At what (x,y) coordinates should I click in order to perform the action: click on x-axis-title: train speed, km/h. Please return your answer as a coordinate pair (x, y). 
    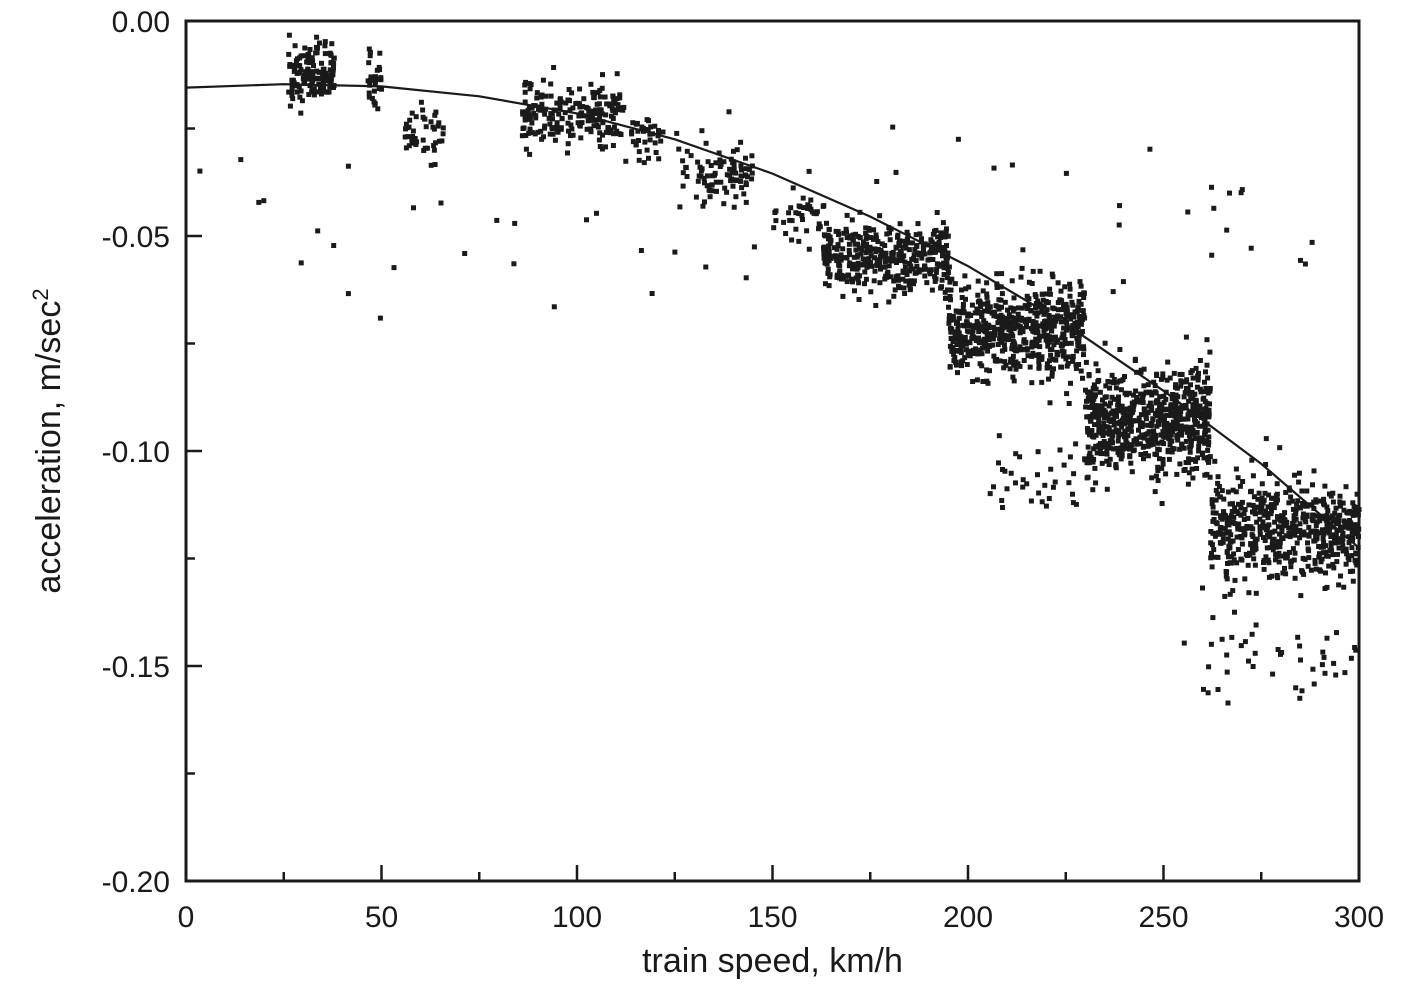
    Looking at the image, I should click on (772, 961).